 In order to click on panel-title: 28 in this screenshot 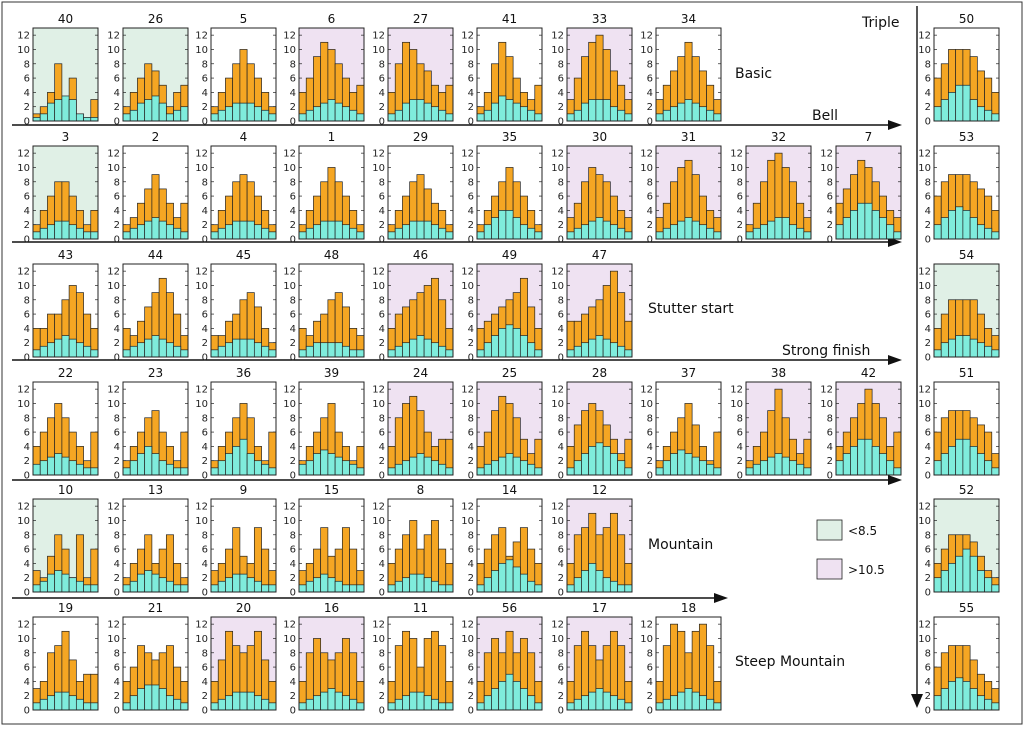, I will do `click(599, 373)`.